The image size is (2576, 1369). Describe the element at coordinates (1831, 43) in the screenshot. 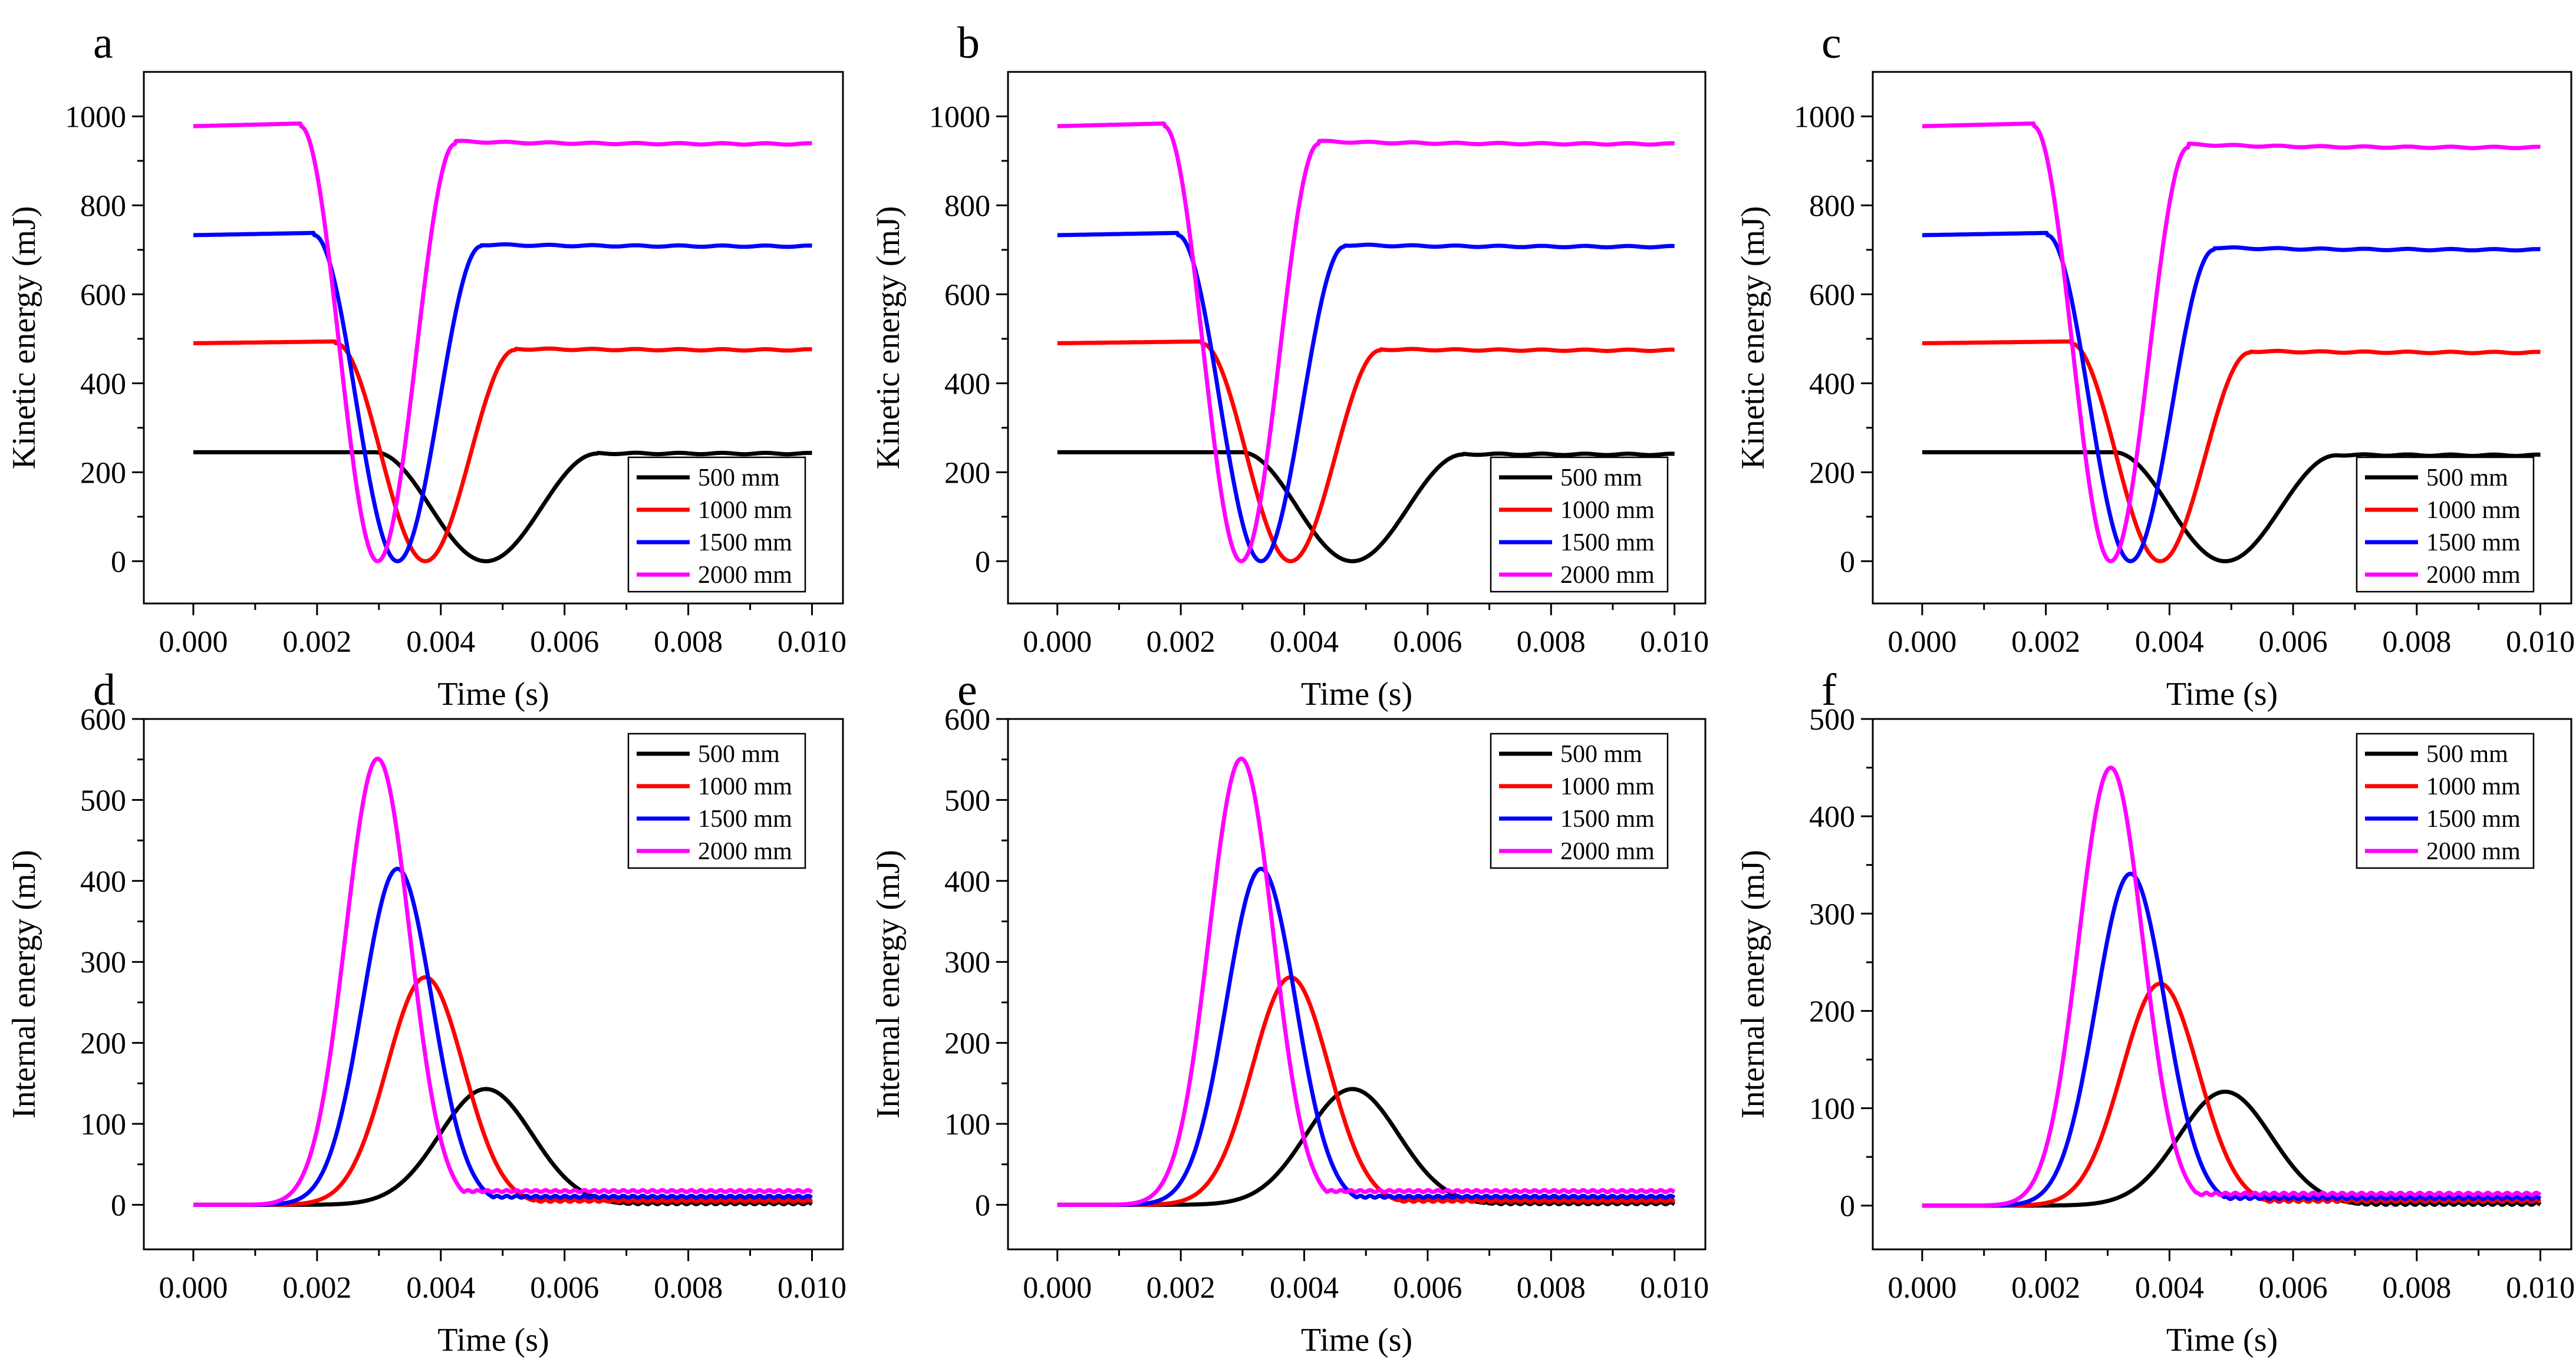

I see `panel-letter: c` at that location.